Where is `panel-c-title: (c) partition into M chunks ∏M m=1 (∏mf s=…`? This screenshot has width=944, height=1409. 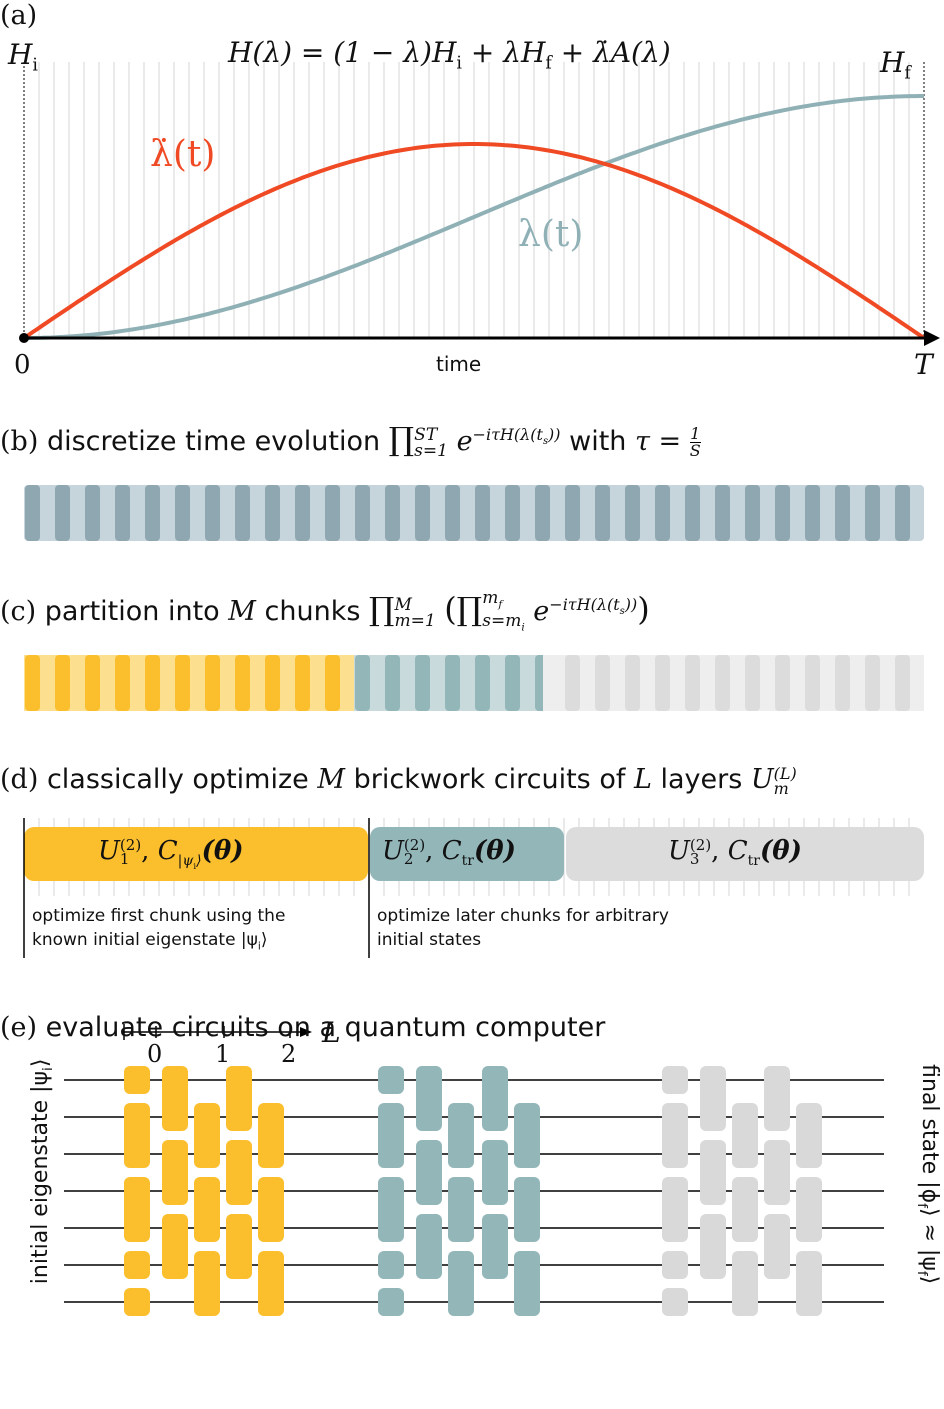 panel-c-title: (c) partition into M chunks ∏M m=1 (∏mf s=… is located at coordinates (325, 610).